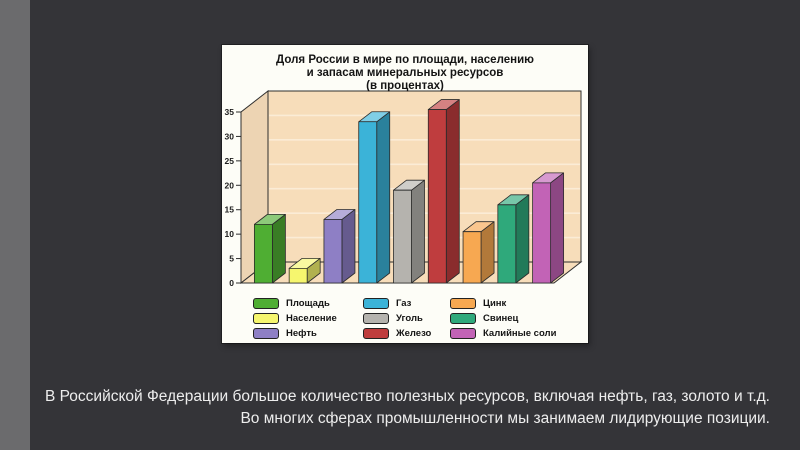  I want to click on legend-label: Площадь, so click(308, 303).